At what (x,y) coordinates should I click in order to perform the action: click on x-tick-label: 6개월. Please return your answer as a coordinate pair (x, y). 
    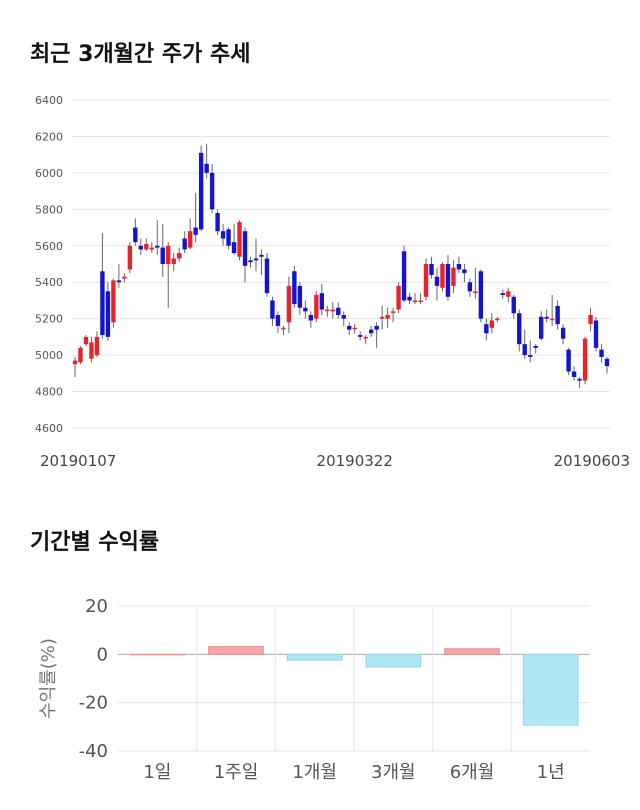
    Looking at the image, I should click on (472, 772).